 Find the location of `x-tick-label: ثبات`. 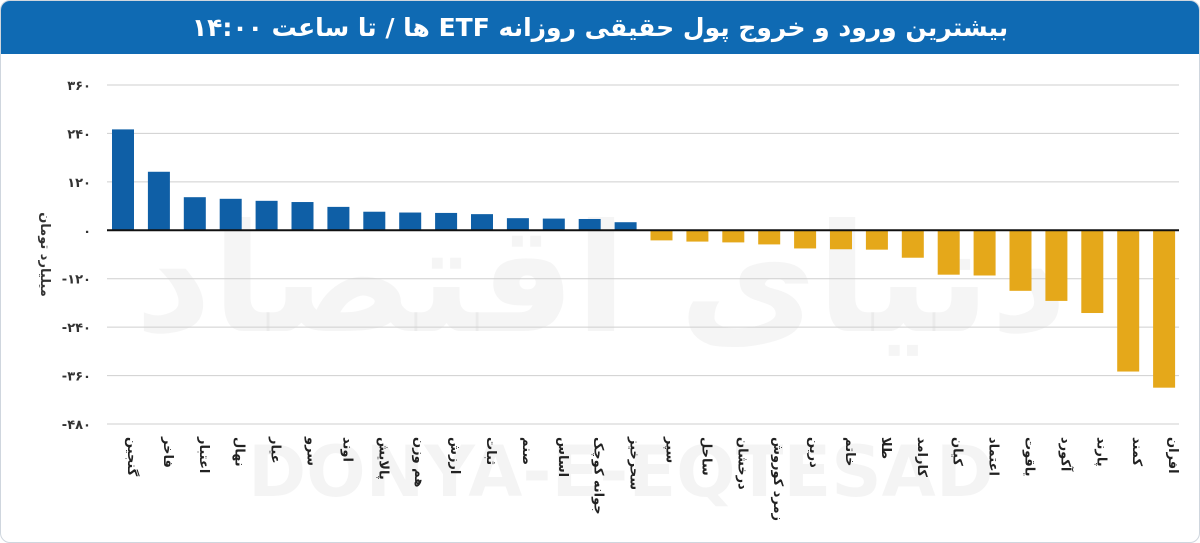

x-tick-label: ثبات is located at coordinates (490, 451).